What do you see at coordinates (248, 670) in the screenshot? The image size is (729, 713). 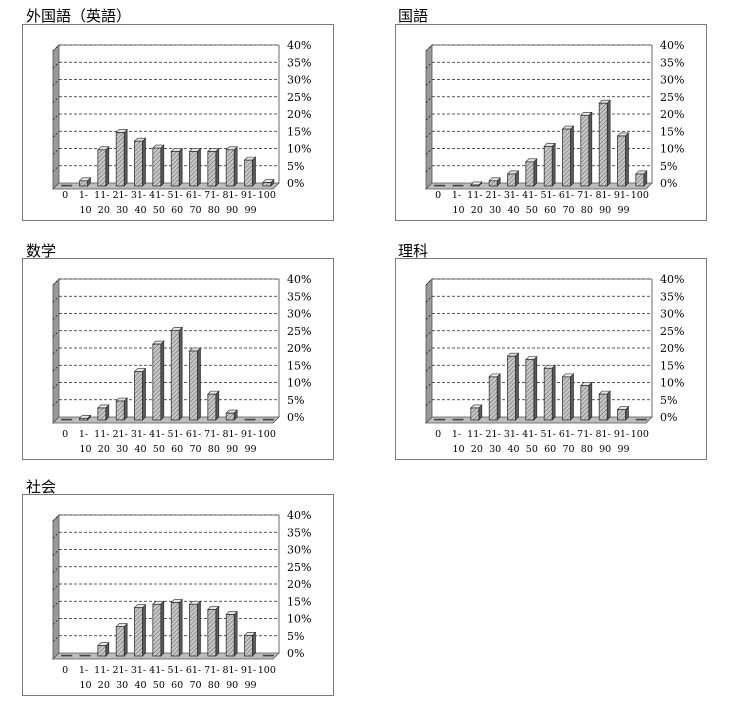 I see `x-tick-label: 91-` at bounding box center [248, 670].